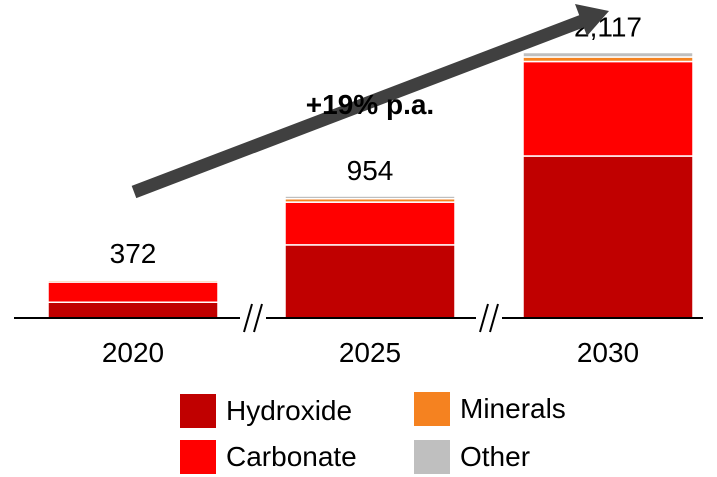  I want to click on legend-item-carbonate: Carbonate, so click(268, 457).